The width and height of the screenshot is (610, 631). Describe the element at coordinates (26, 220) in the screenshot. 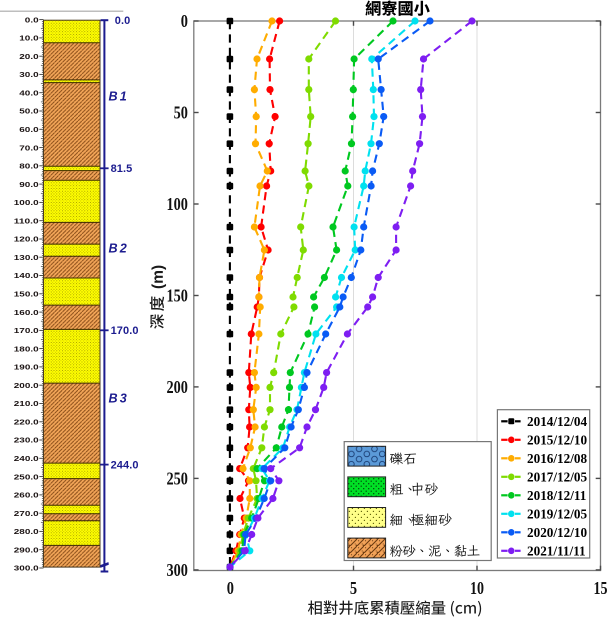

I see `svg-text: 110.0` at that location.